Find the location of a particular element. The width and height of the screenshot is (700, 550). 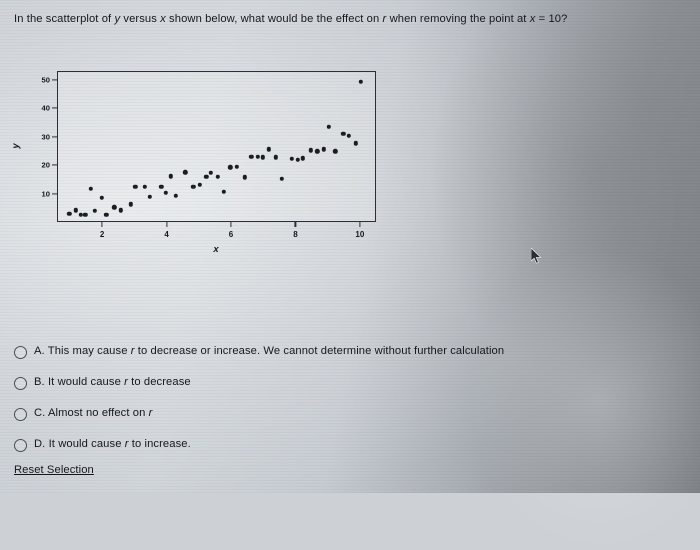

reset-selection-link: Reset Selection is located at coordinates (54, 470).